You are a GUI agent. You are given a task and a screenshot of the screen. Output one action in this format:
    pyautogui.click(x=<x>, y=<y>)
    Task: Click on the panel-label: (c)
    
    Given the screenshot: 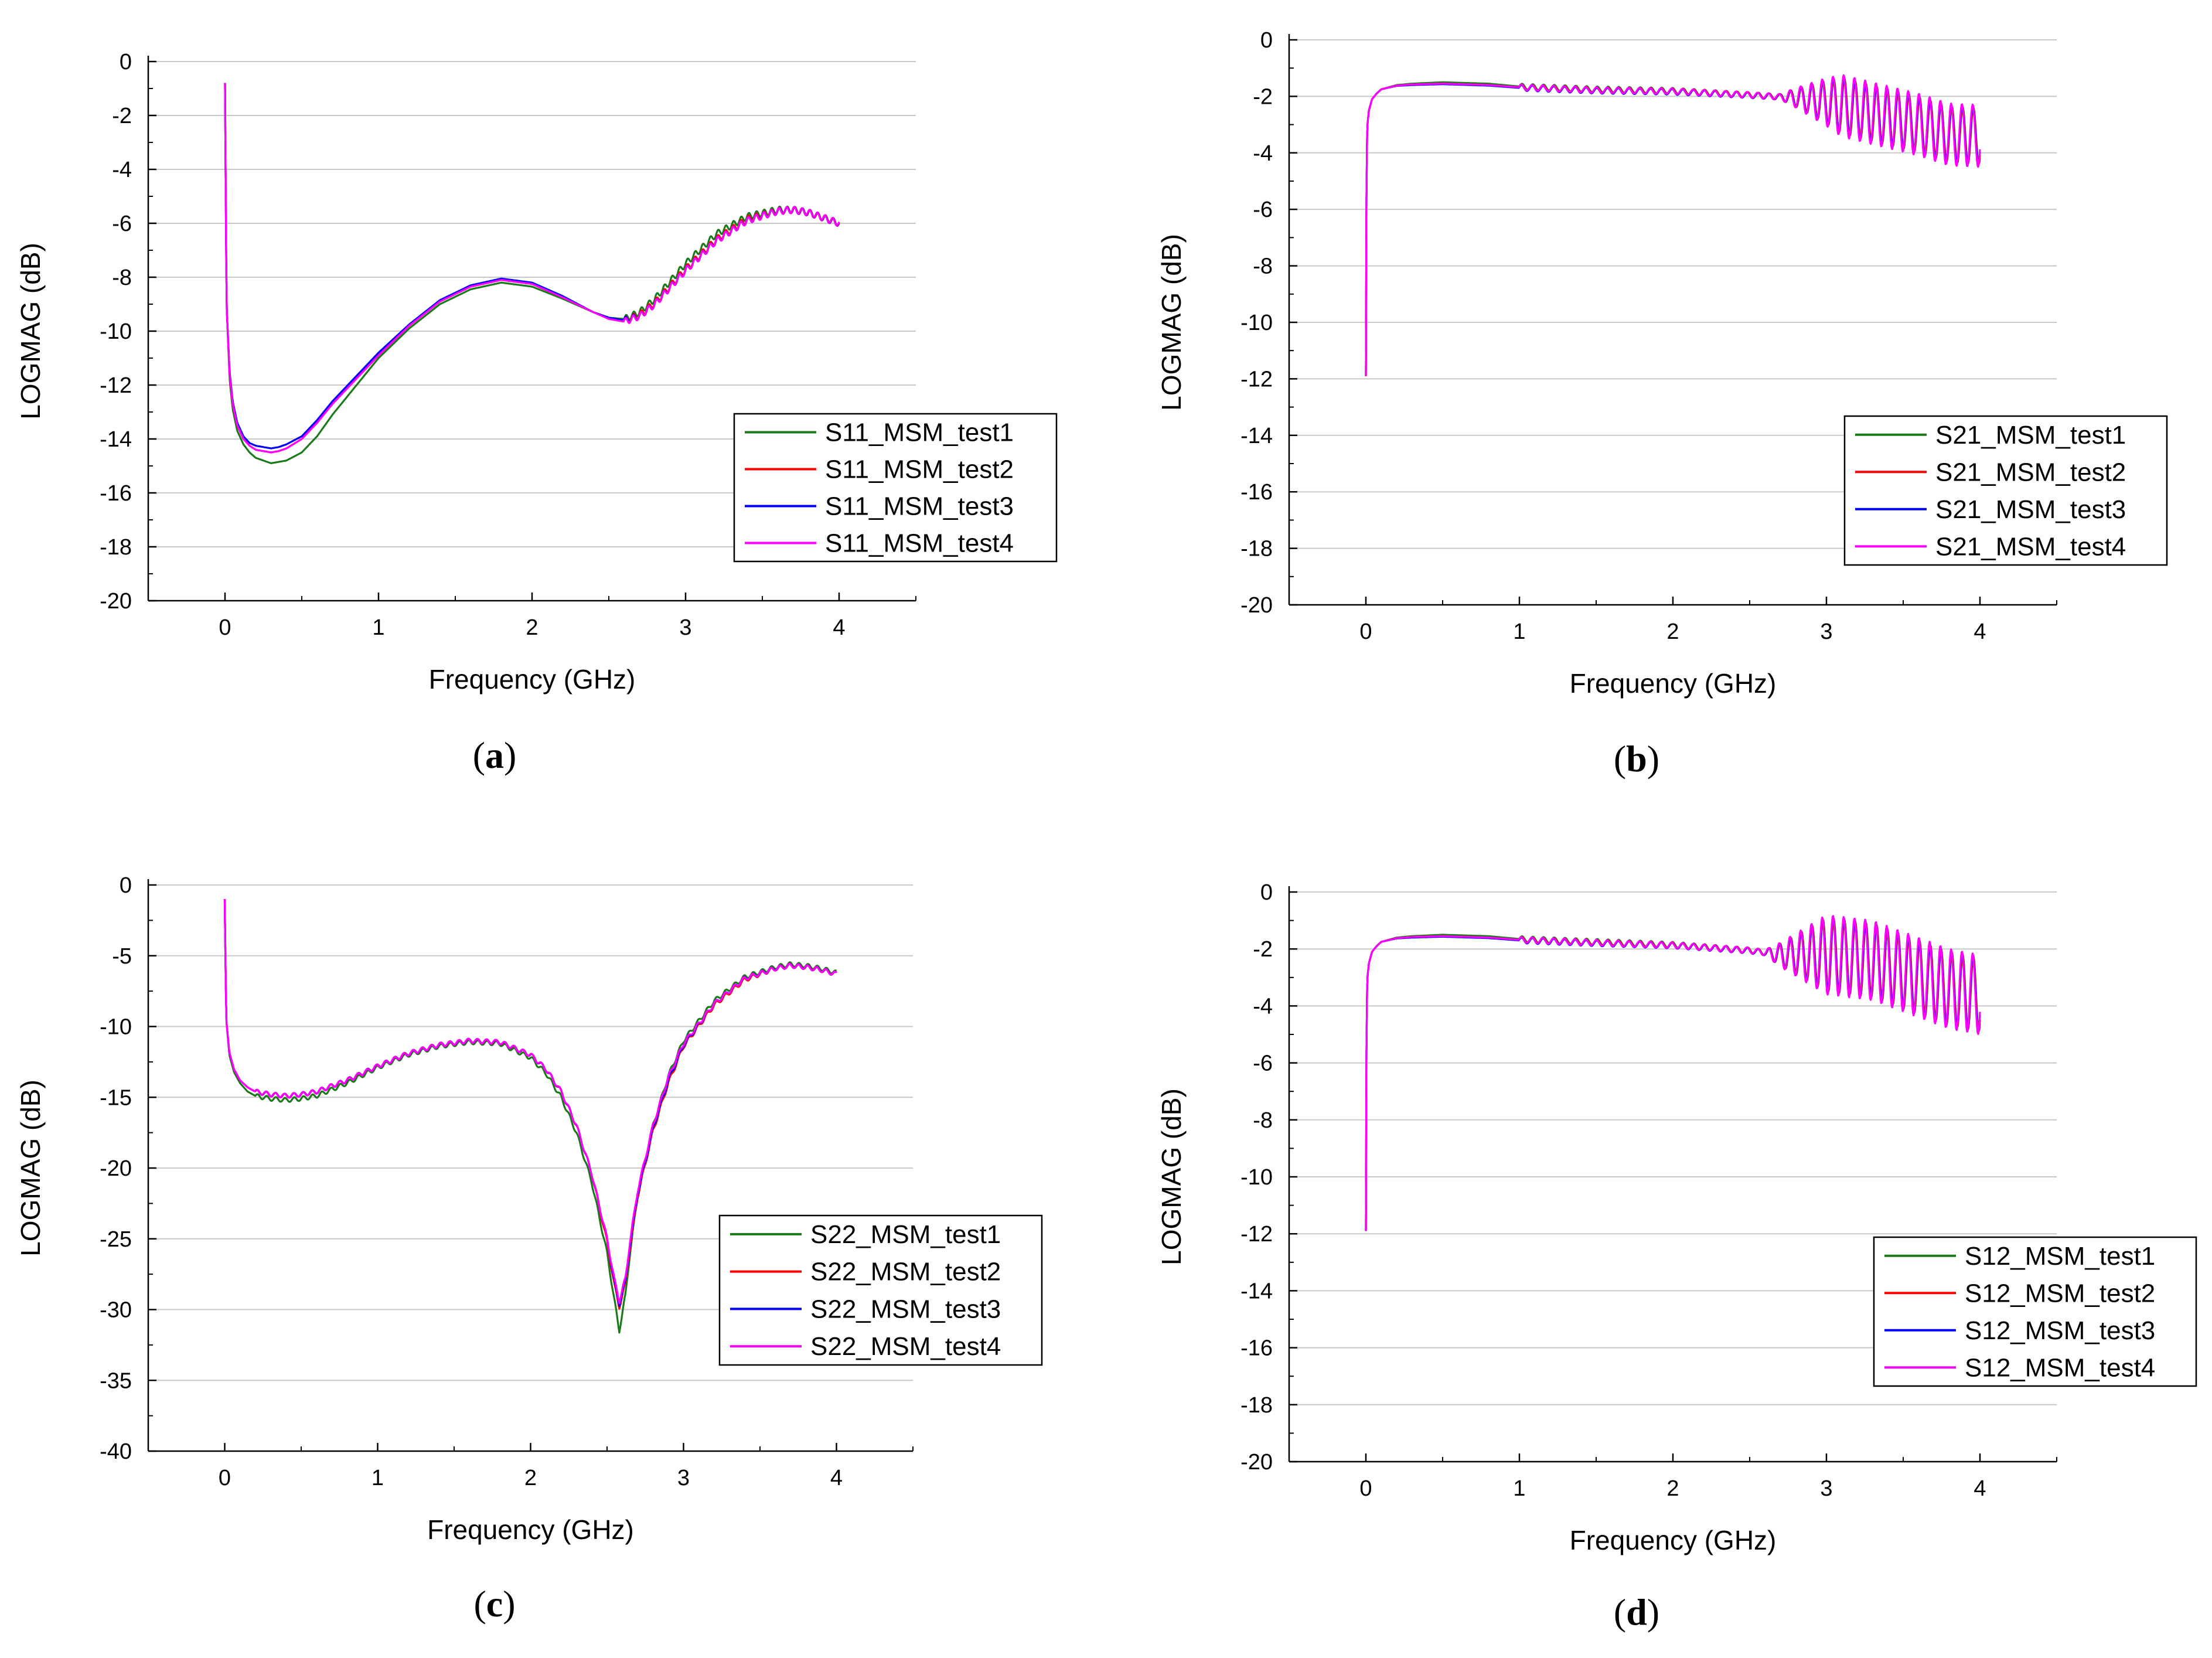 What is the action you would take?
    pyautogui.click(x=494, y=1604)
    